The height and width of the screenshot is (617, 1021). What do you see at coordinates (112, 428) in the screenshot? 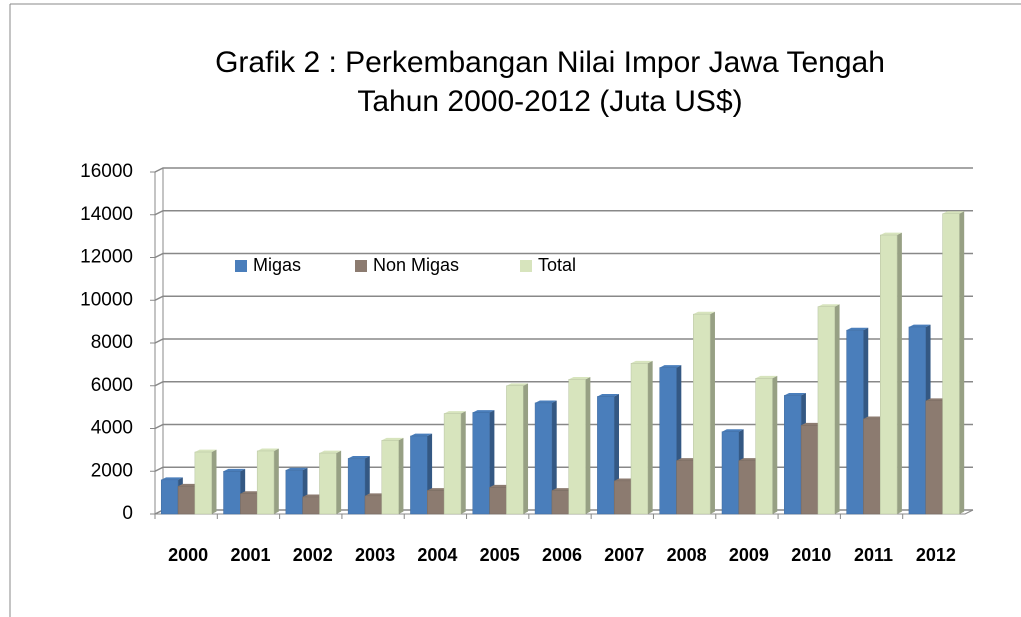
I see `y-tick-label: 4000` at bounding box center [112, 428].